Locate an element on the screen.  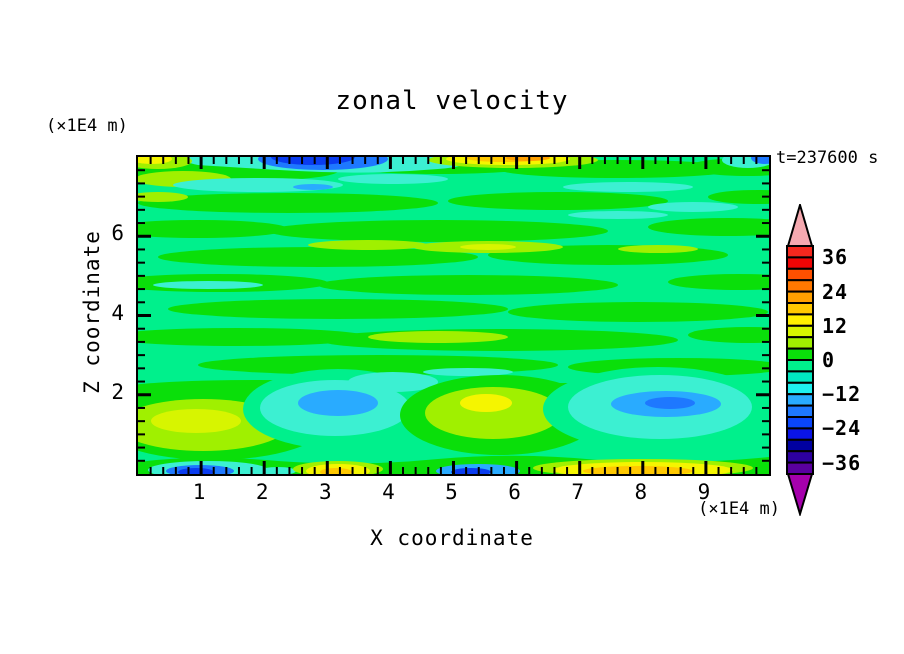
colorbar is located at coordinates (800, 360).